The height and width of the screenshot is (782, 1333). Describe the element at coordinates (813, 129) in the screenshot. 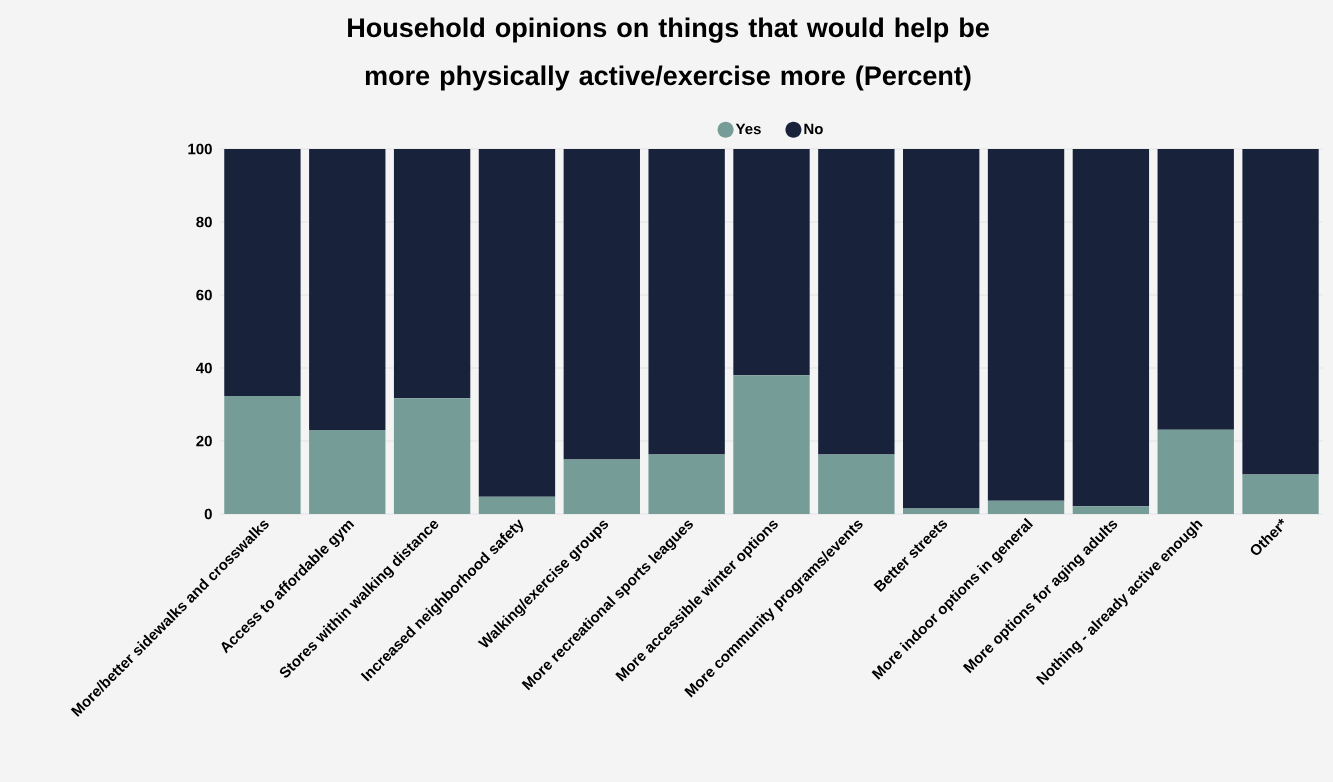

I see `legend-label: No` at that location.